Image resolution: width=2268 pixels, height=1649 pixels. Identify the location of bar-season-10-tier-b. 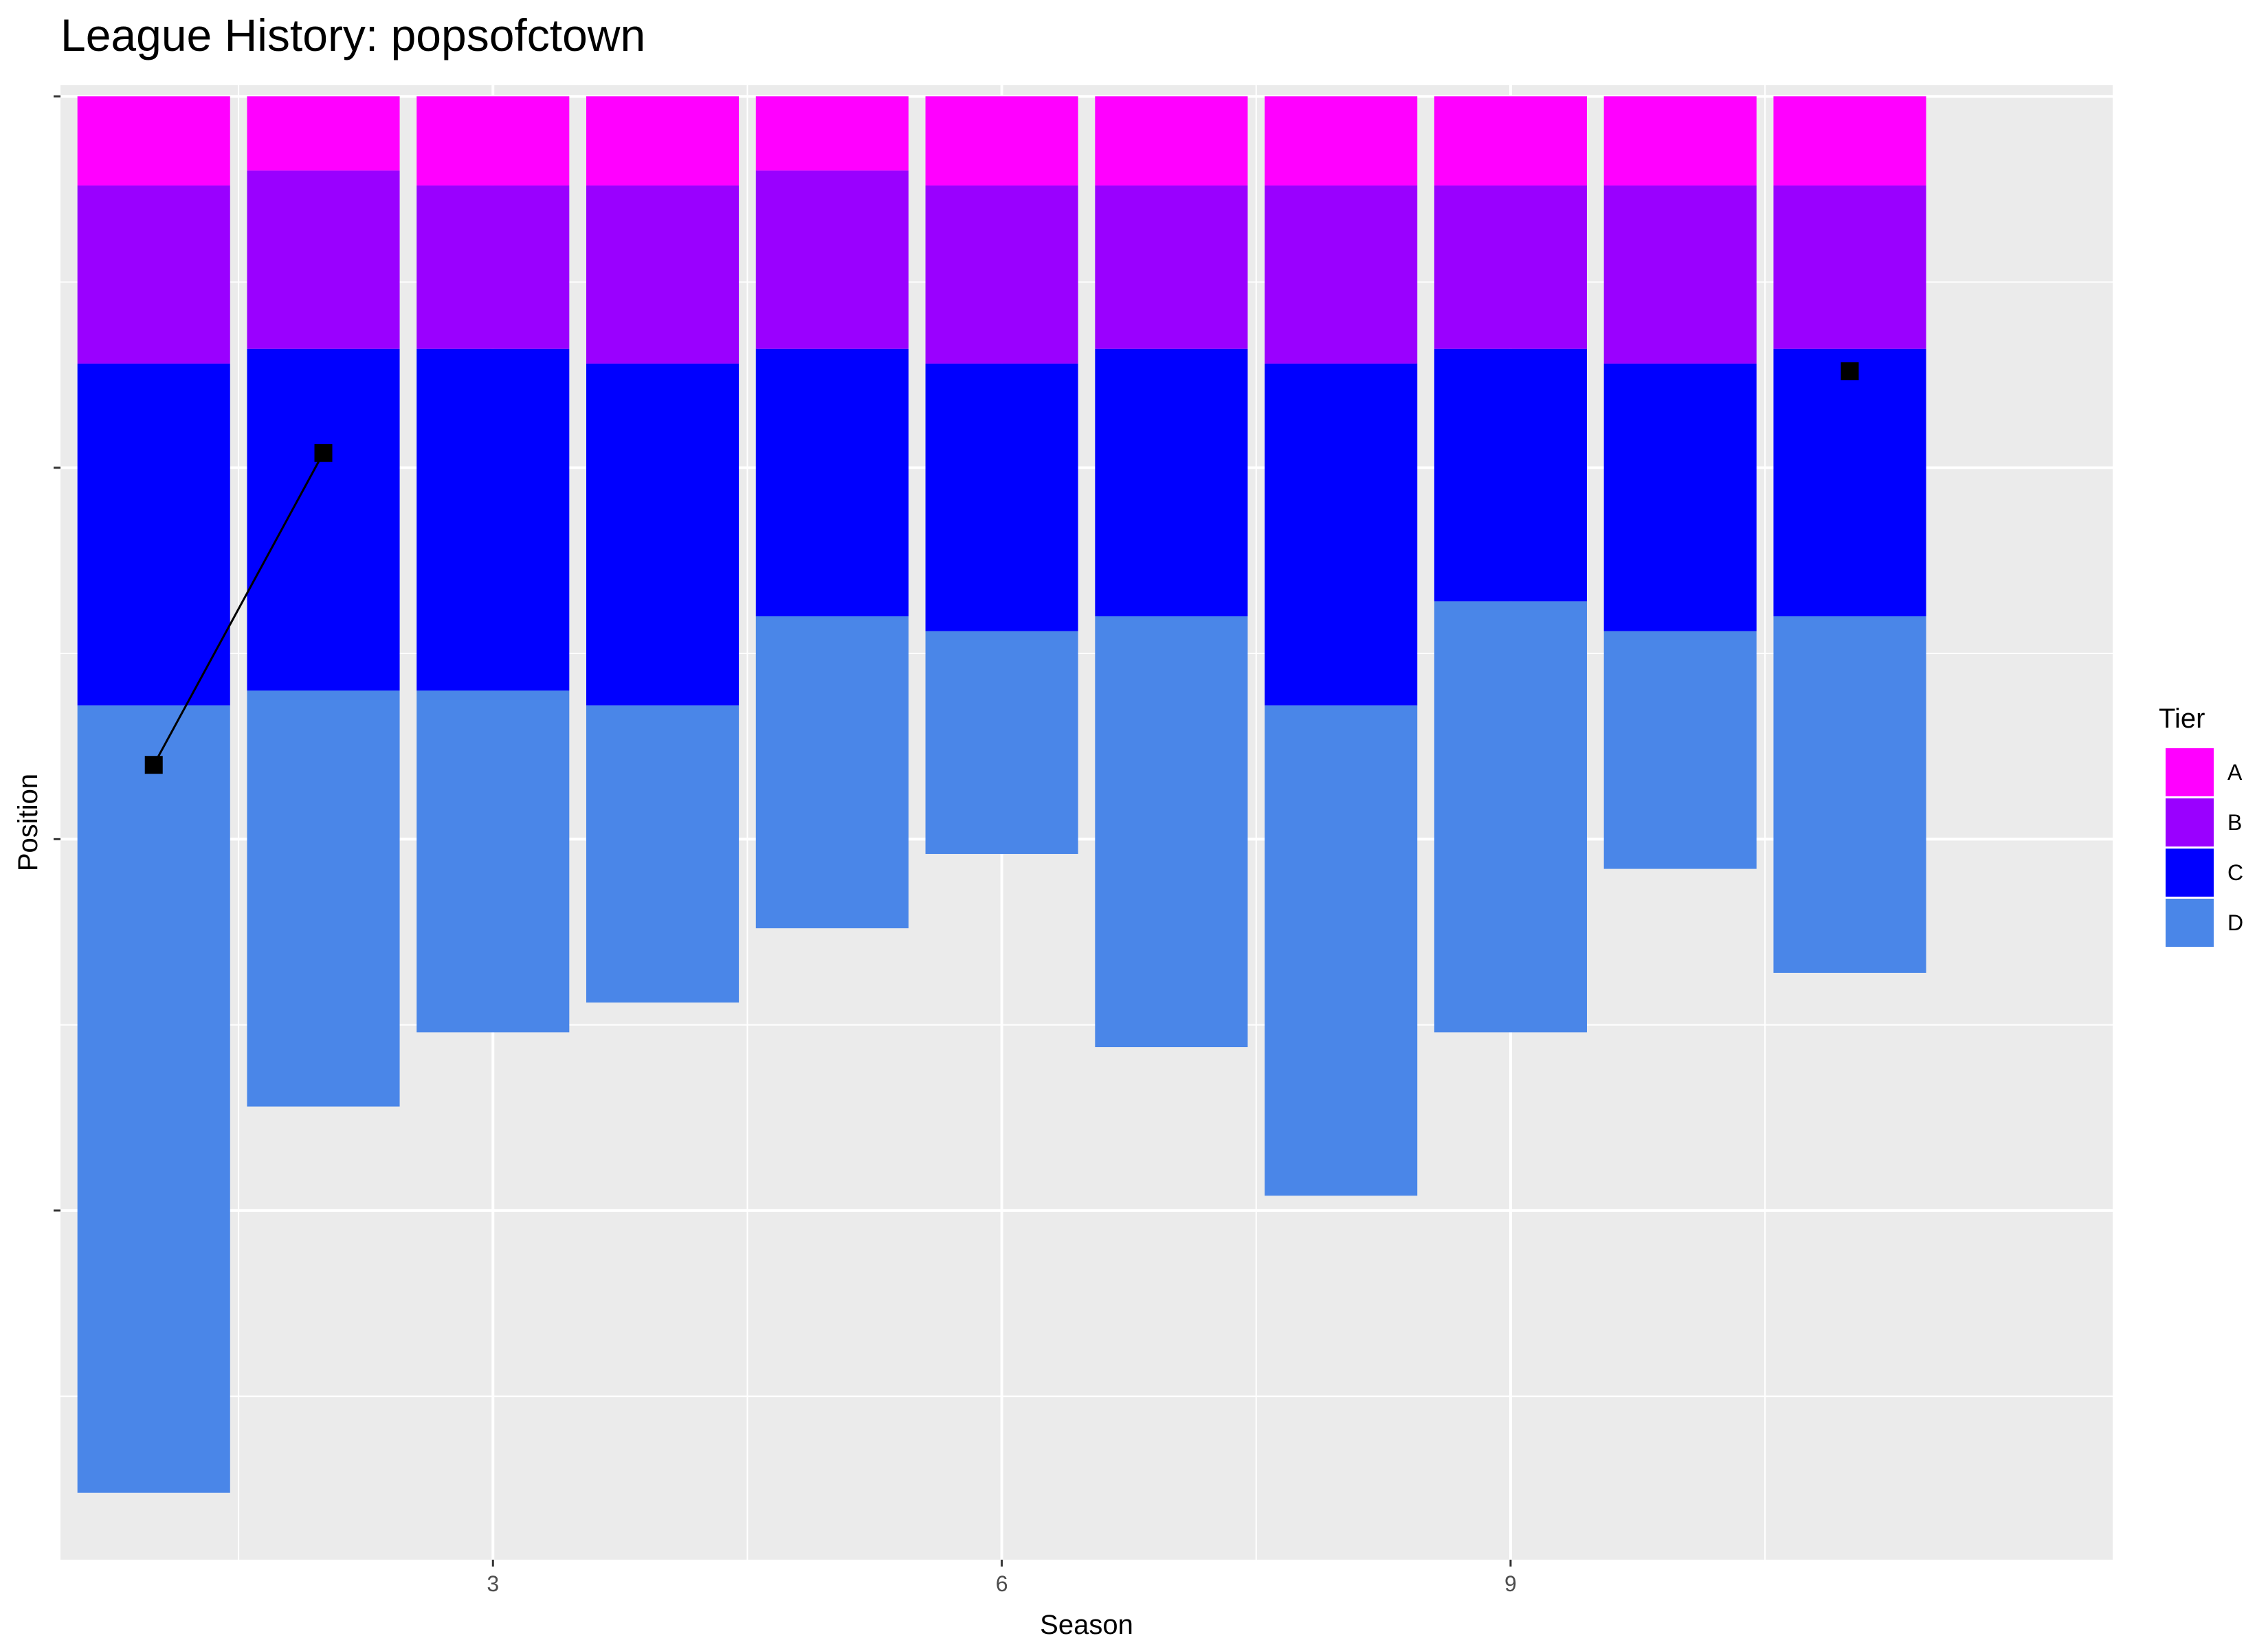
(1680, 274).